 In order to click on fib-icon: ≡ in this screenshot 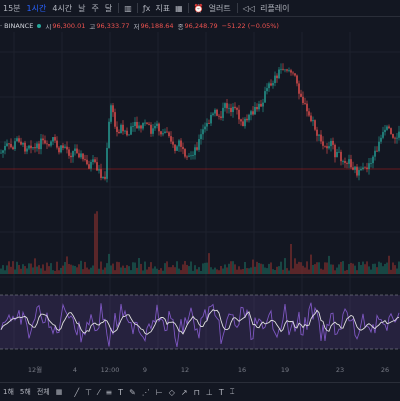, I will do `click(109, 392)`.